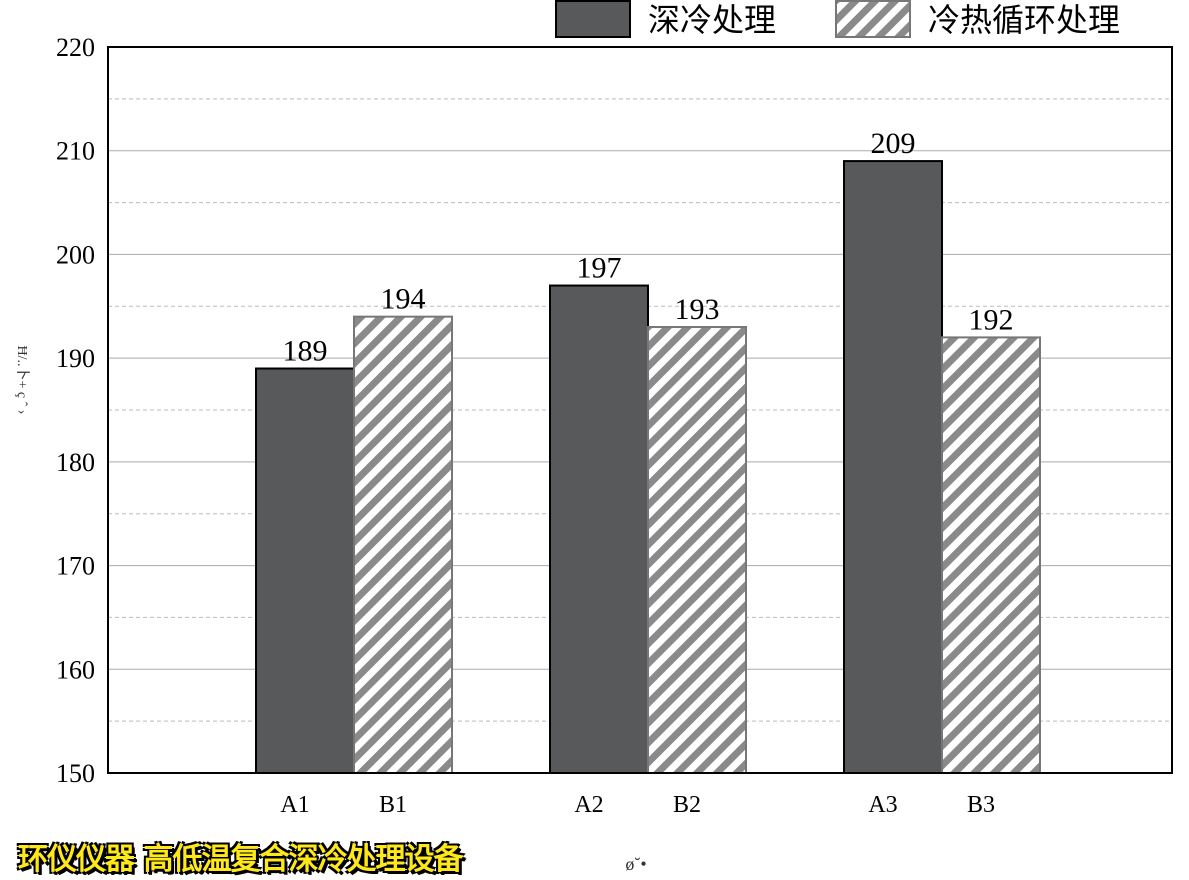 The width and height of the screenshot is (1189, 880). What do you see at coordinates (599, 529) in the screenshot?
I see `bar-A2` at bounding box center [599, 529].